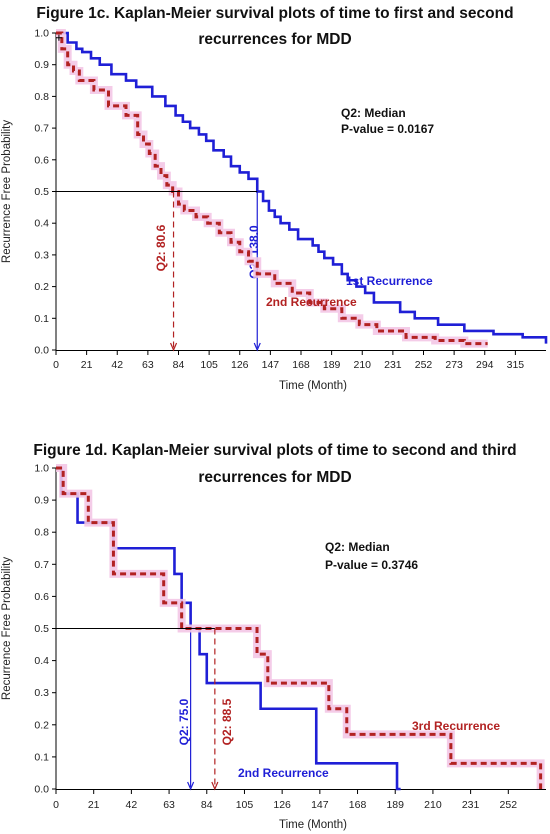 Image resolution: width=550 pixels, height=834 pixels. What do you see at coordinates (456, 726) in the screenshot?
I see `series-name-label: 3rd Recurrence` at bounding box center [456, 726].